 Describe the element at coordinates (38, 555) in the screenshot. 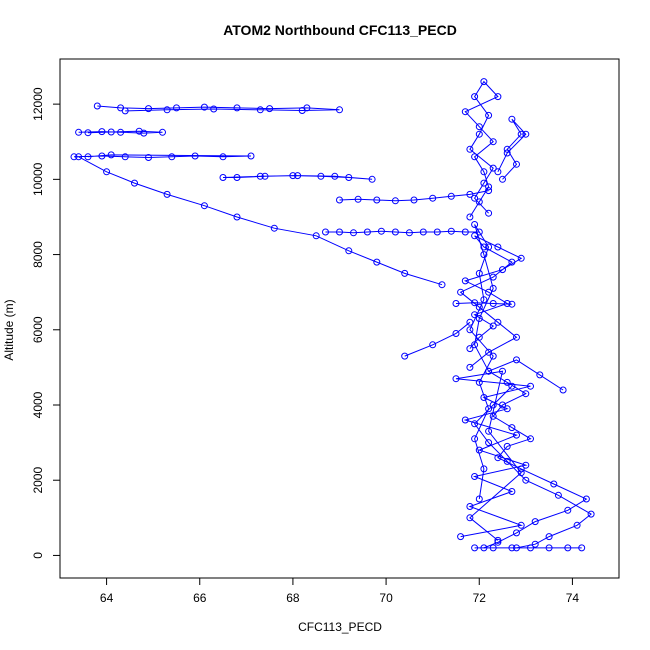

I see `y-tick-label: 0` at that location.